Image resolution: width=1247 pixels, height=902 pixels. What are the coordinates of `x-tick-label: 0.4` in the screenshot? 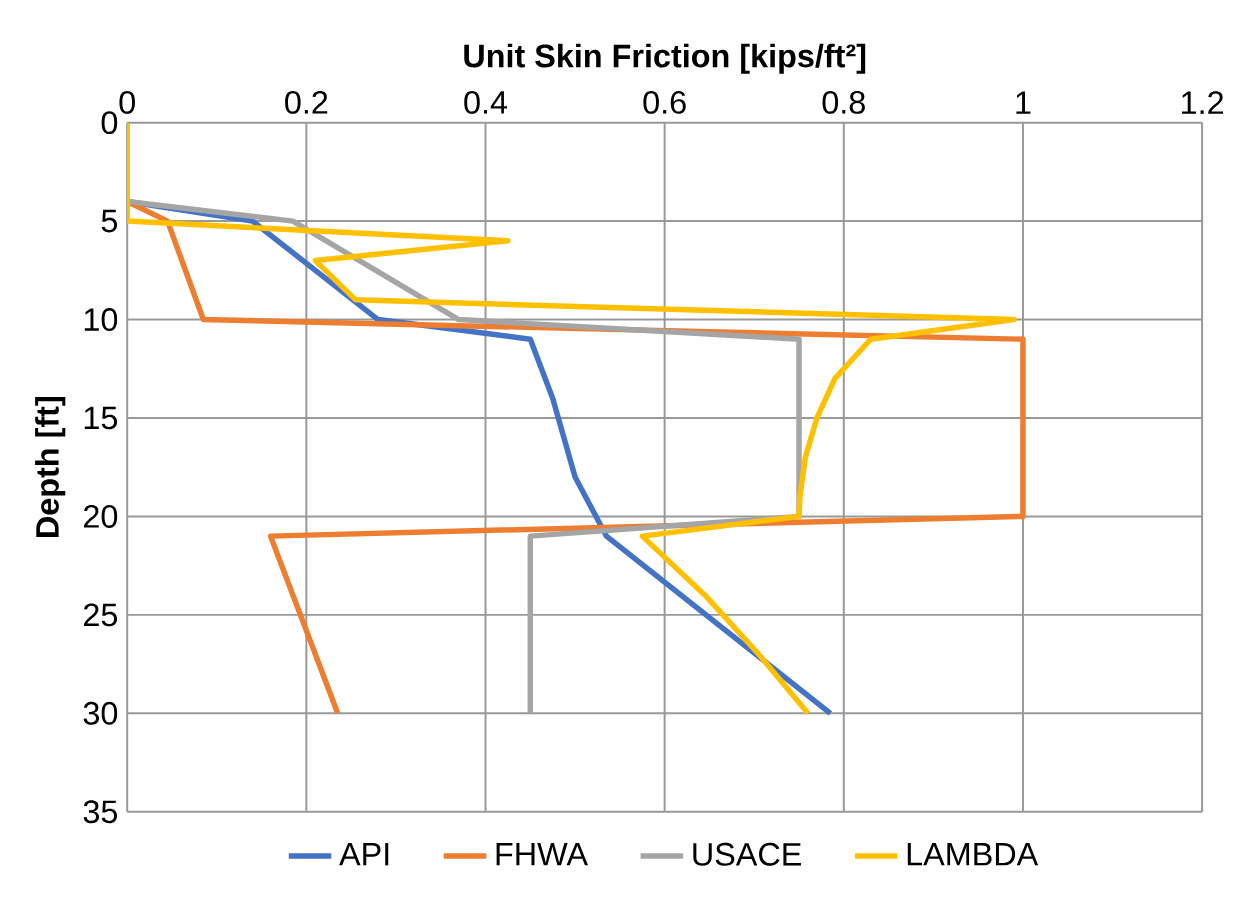 It's located at (486, 102).